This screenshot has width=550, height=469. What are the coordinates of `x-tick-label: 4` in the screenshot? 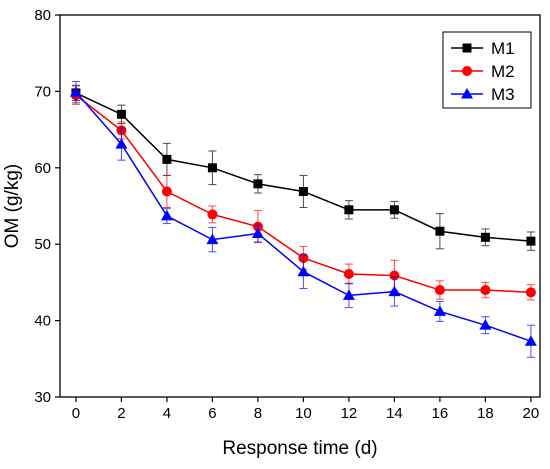 It's located at (167, 413).